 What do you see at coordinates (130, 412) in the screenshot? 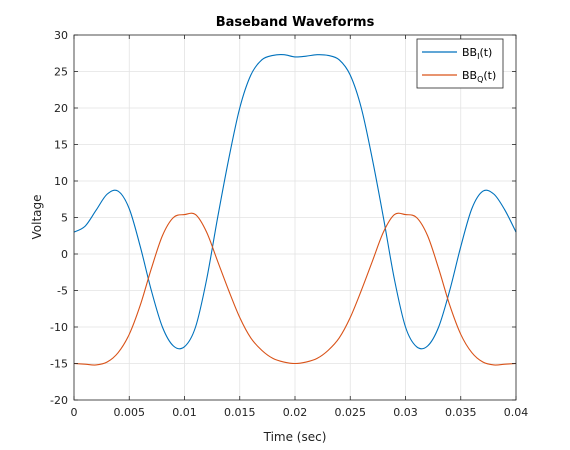
I see `x-tick-label: 0.005` at bounding box center [130, 412].